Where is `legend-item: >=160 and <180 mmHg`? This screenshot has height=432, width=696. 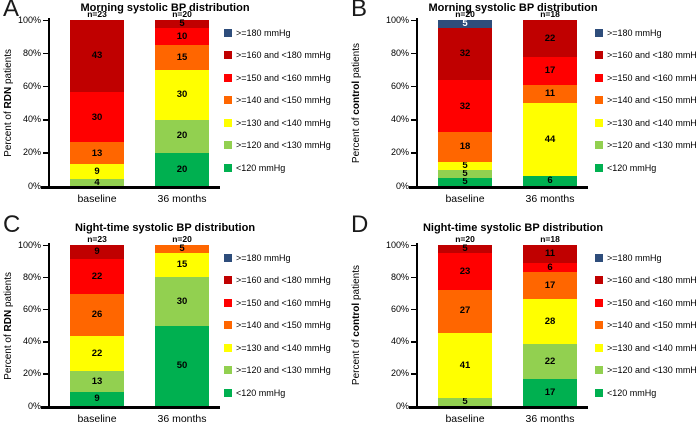 legend-item: >=160 and <180 mmHg is located at coordinates (277, 280).